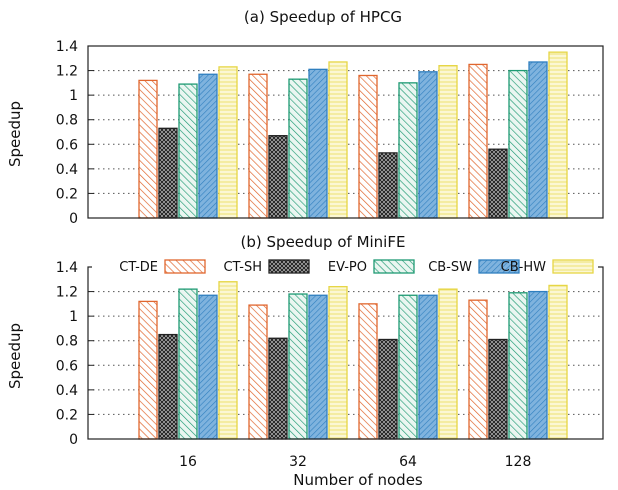 This screenshot has height=490, width=618. I want to click on legend-label: CT-DE, so click(138, 267).